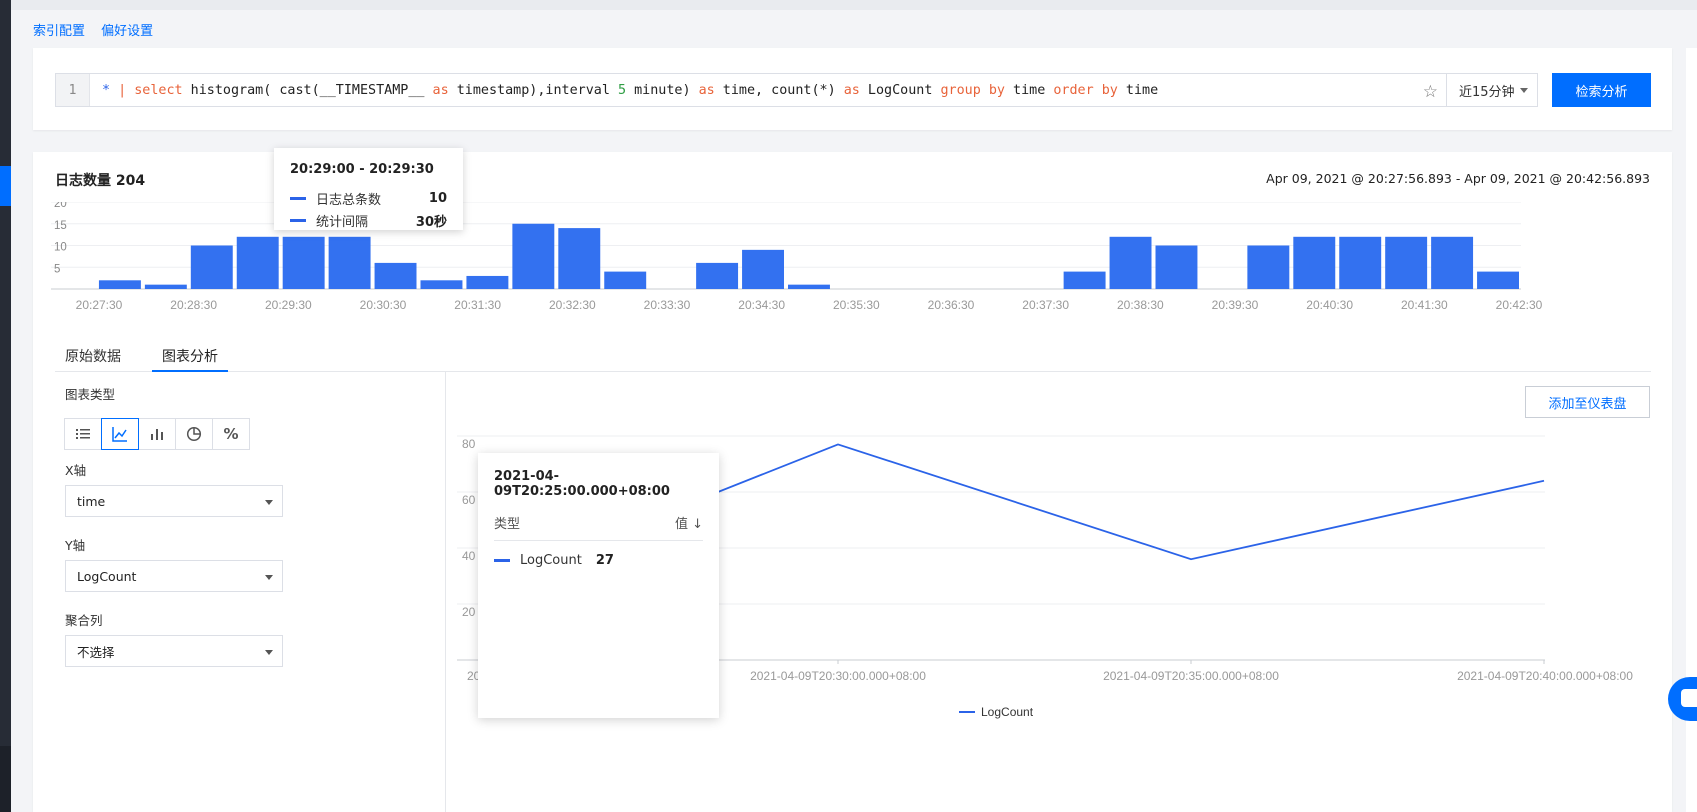 This screenshot has height=812, width=1697. What do you see at coordinates (854, 5) in the screenshot?
I see `top-strip` at bounding box center [854, 5].